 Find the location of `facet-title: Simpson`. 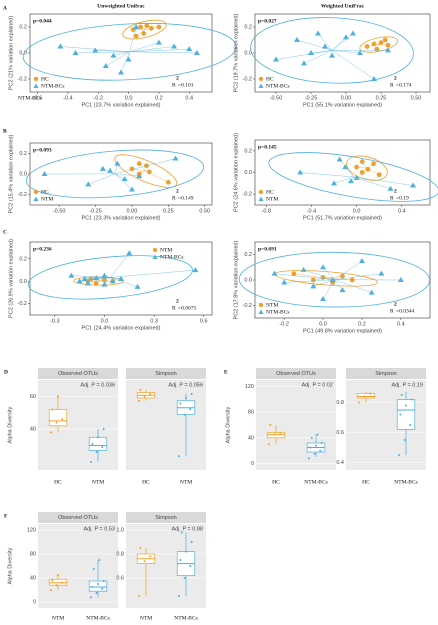

facet-title: Simpson is located at coordinates (385, 374).